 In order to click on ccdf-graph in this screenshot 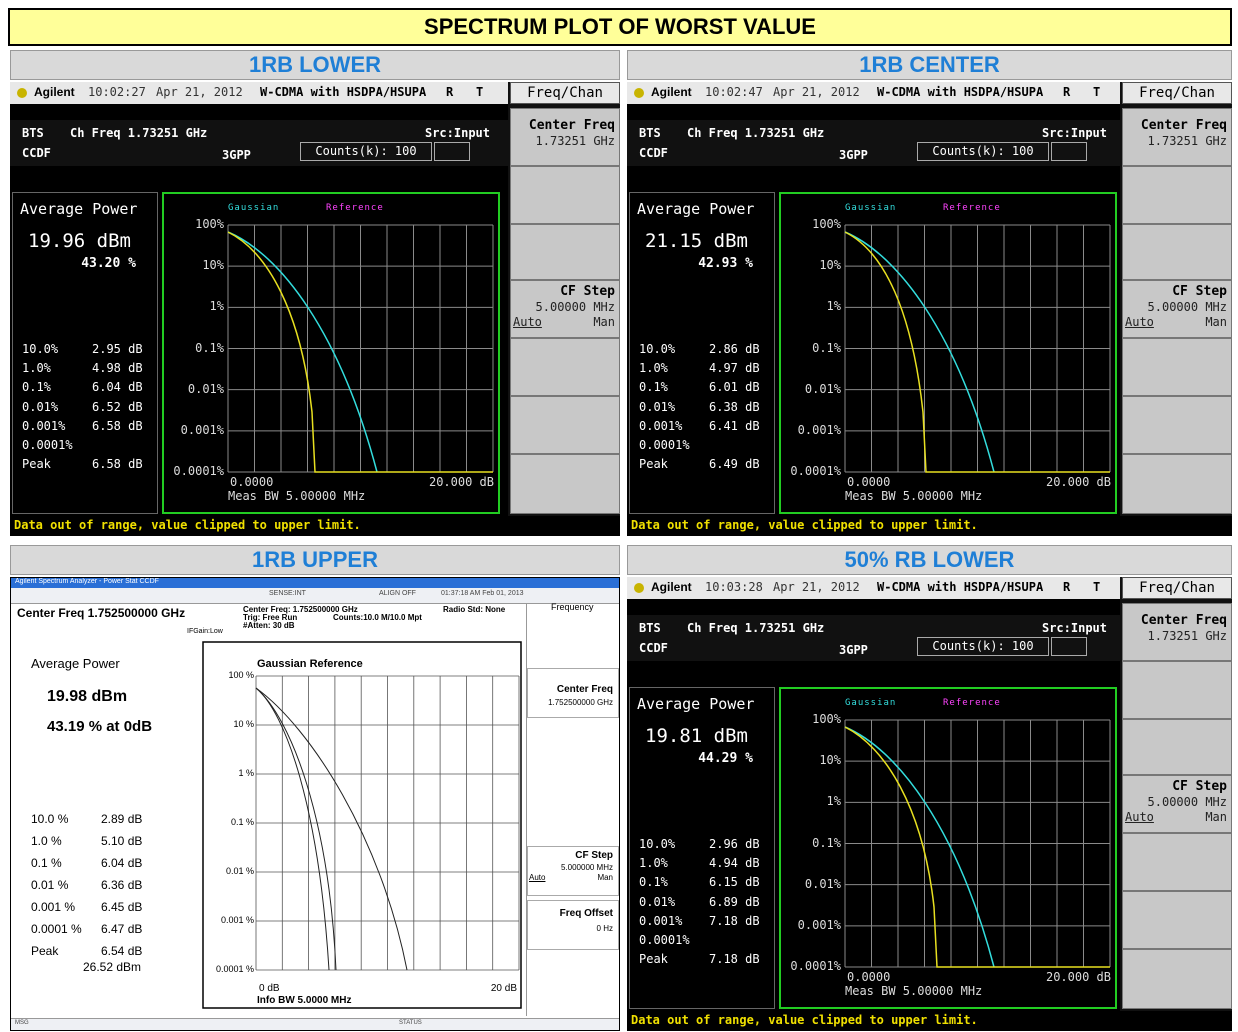, I will do `click(362, 825)`.